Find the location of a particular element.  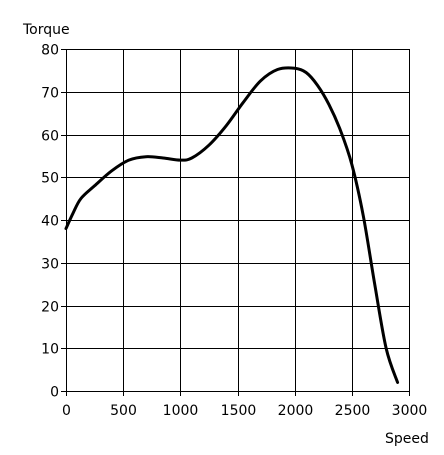

y-tick-label: 20 is located at coordinates (50, 308).